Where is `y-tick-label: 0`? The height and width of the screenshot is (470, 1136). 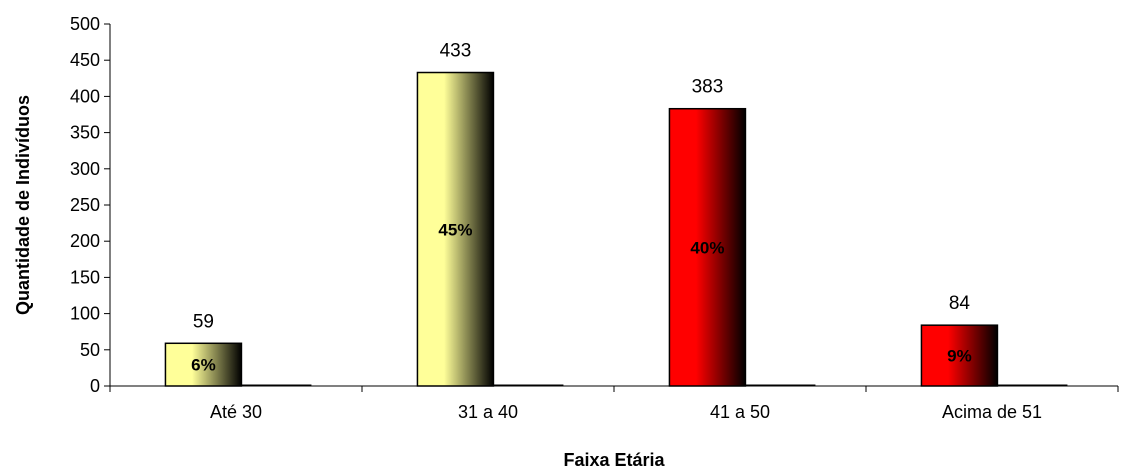 y-tick-label: 0 is located at coordinates (95, 386).